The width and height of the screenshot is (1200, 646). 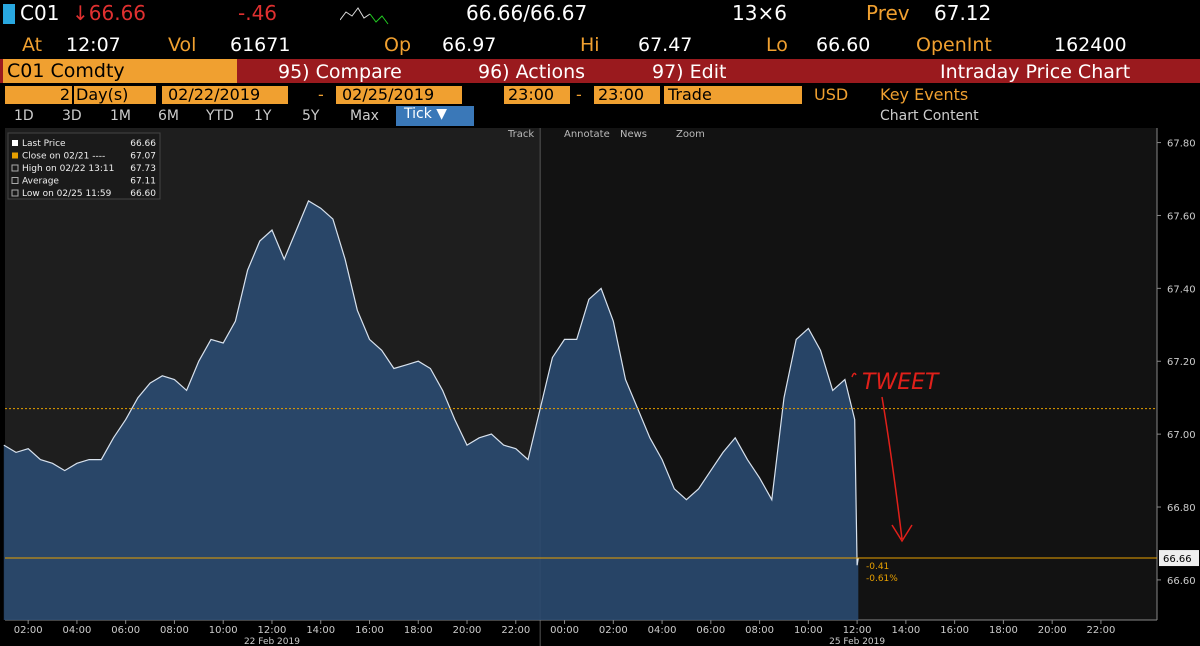 What do you see at coordinates (521, 134) in the screenshot?
I see `chart-tool: Track` at bounding box center [521, 134].